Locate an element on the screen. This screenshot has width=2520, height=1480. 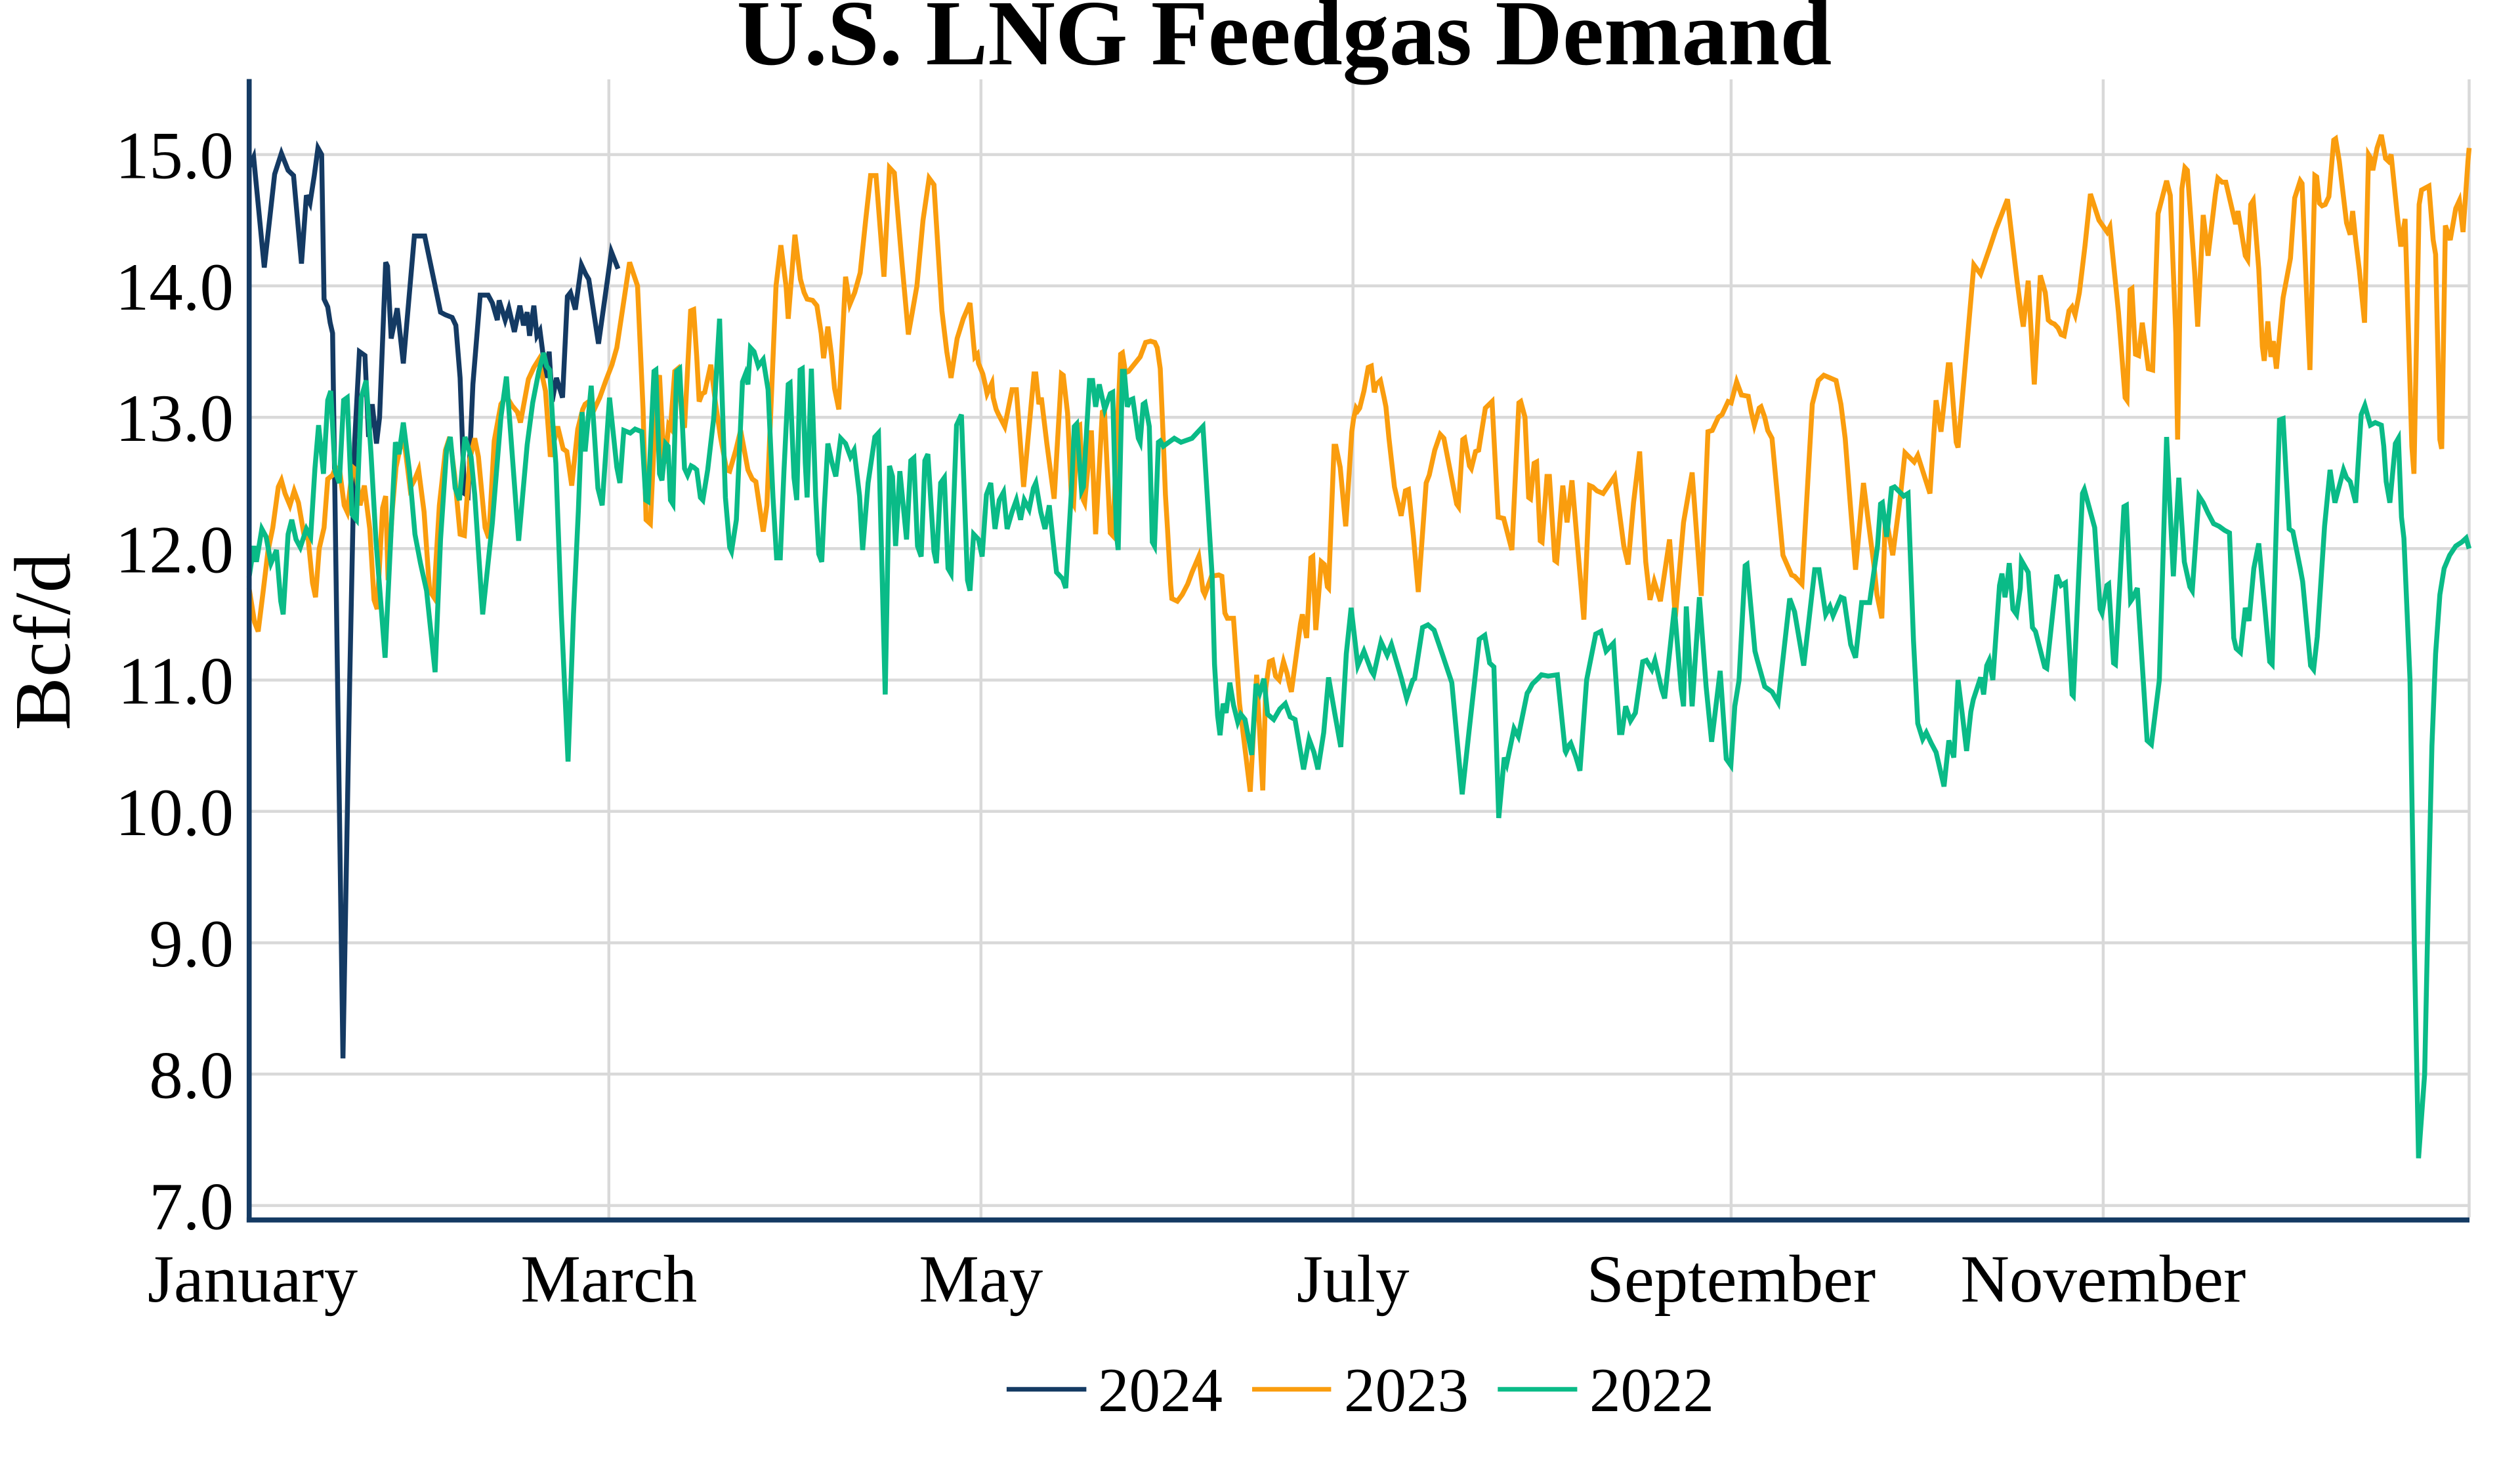
svg-text: September is located at coordinates (1731, 1279).